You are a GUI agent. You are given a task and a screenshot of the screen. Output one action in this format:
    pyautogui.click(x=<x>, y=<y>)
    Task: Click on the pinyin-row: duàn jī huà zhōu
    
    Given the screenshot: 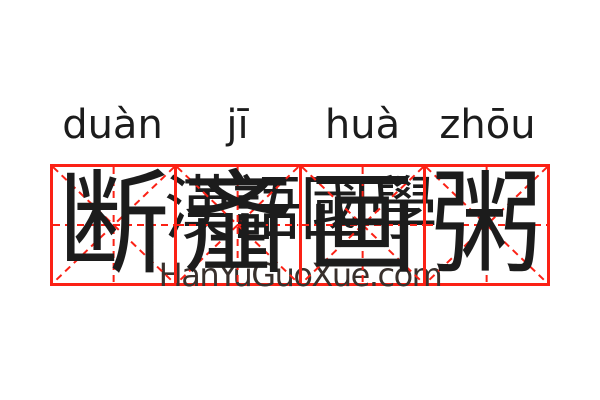 What is the action you would take?
    pyautogui.click(x=300, y=125)
    